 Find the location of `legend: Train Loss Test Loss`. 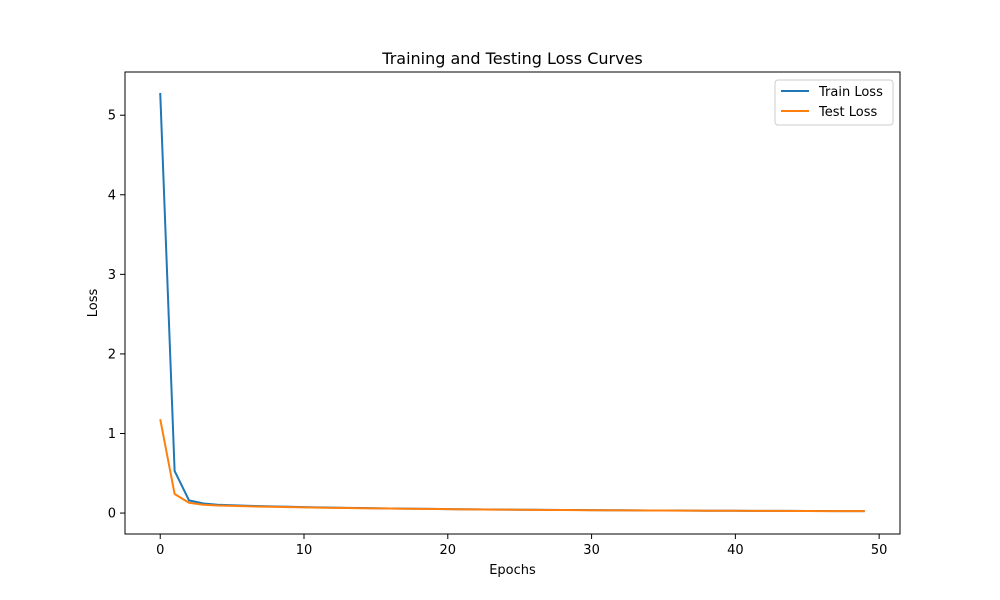

legend: Train Loss Test Loss is located at coordinates (834, 102).